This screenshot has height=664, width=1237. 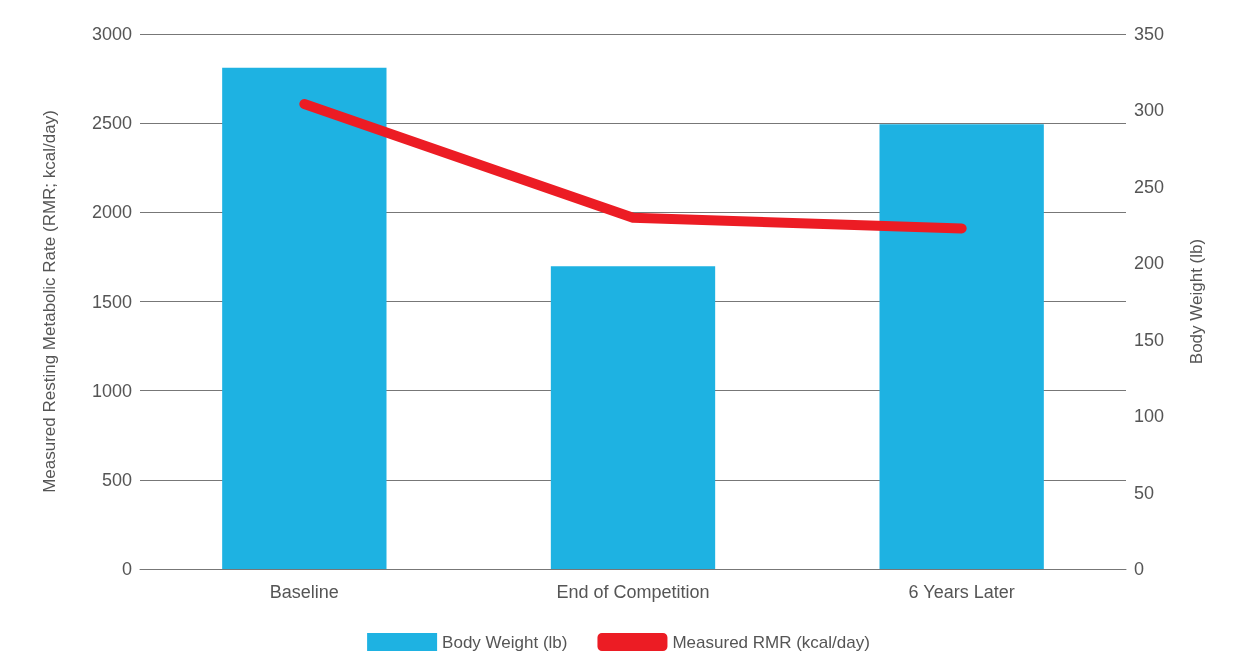 What do you see at coordinates (111, 301) in the screenshot?
I see `y-tick-label: 1500` at bounding box center [111, 301].